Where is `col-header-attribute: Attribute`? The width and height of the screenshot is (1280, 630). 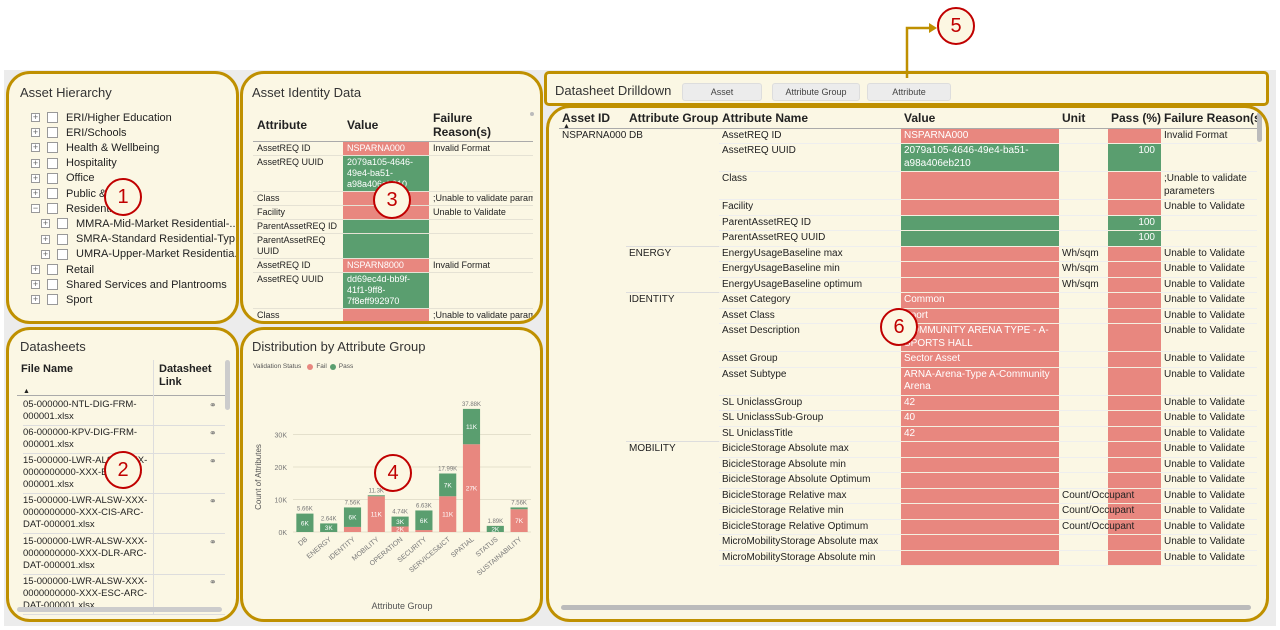 col-header-attribute: Attribute is located at coordinates (298, 125).